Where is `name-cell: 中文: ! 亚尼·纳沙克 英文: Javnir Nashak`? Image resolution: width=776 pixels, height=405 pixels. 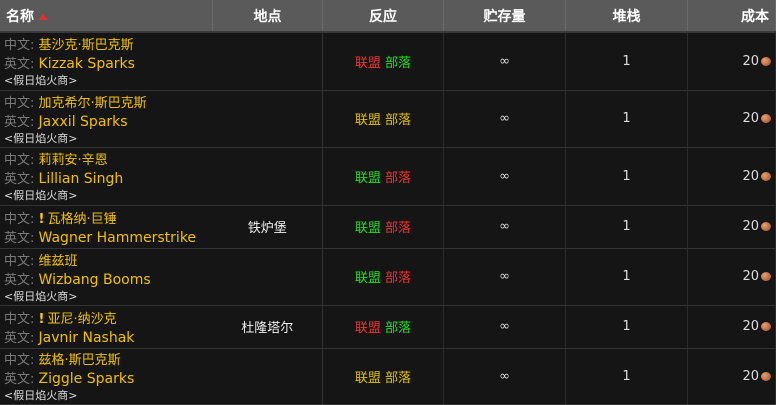 name-cell: 中文: ! 亚尼·纳沙克 英文: Javnir Nashak is located at coordinates (106, 327).